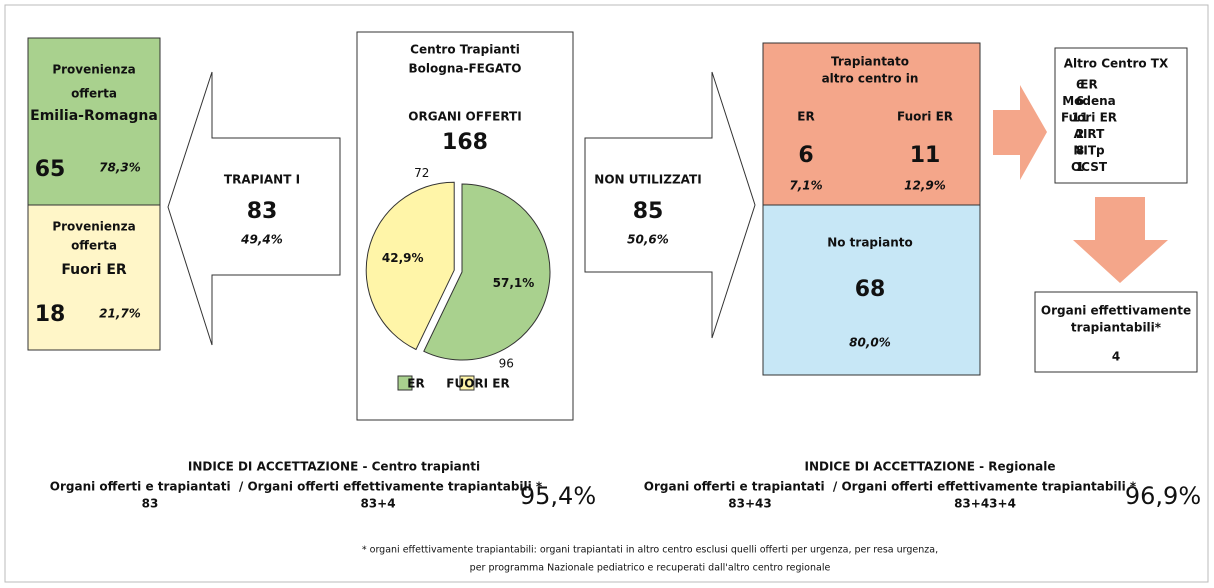  Describe the element at coordinates (870, 79) in the screenshot. I see `other-title: altro centro in` at that location.